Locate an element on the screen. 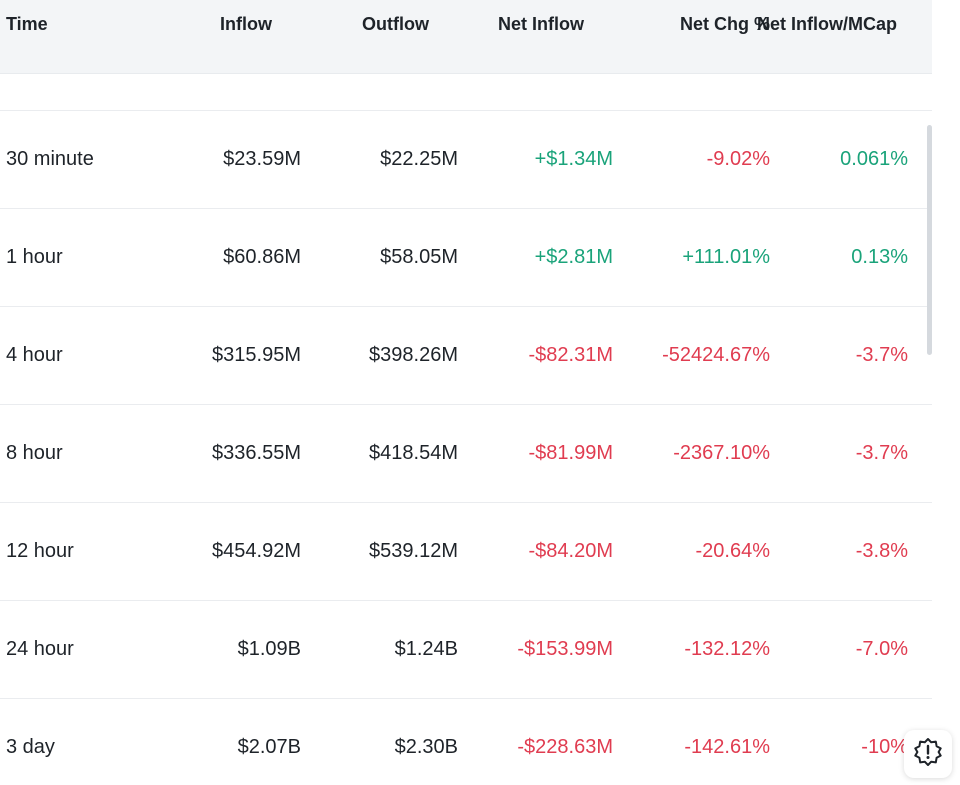 Image resolution: width=960 pixels, height=785 pixels. cell-net-chg: -20.64% is located at coordinates (733, 551).